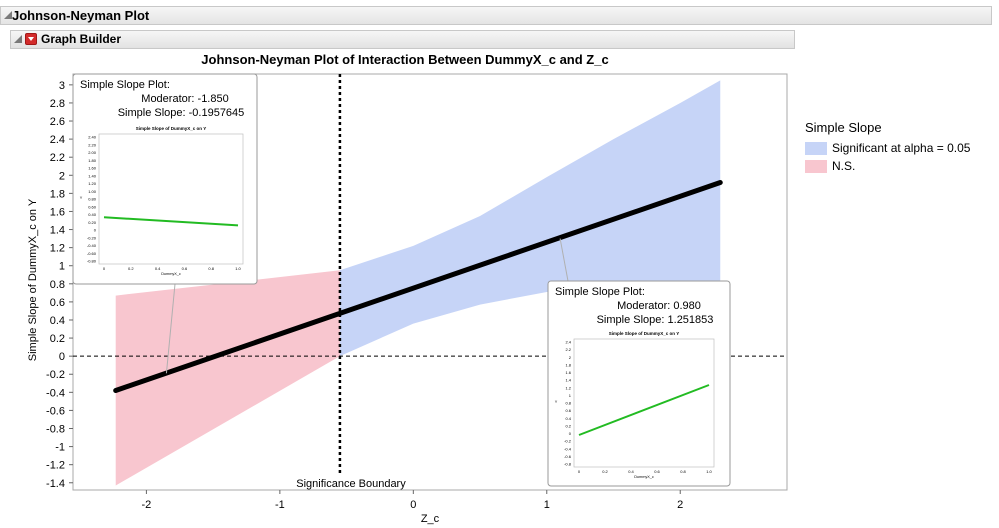 Image resolution: width=999 pixels, height=528 pixels. Describe the element at coordinates (57, 339) in the screenshot. I see `y-tick-label: 0.2` at that location.